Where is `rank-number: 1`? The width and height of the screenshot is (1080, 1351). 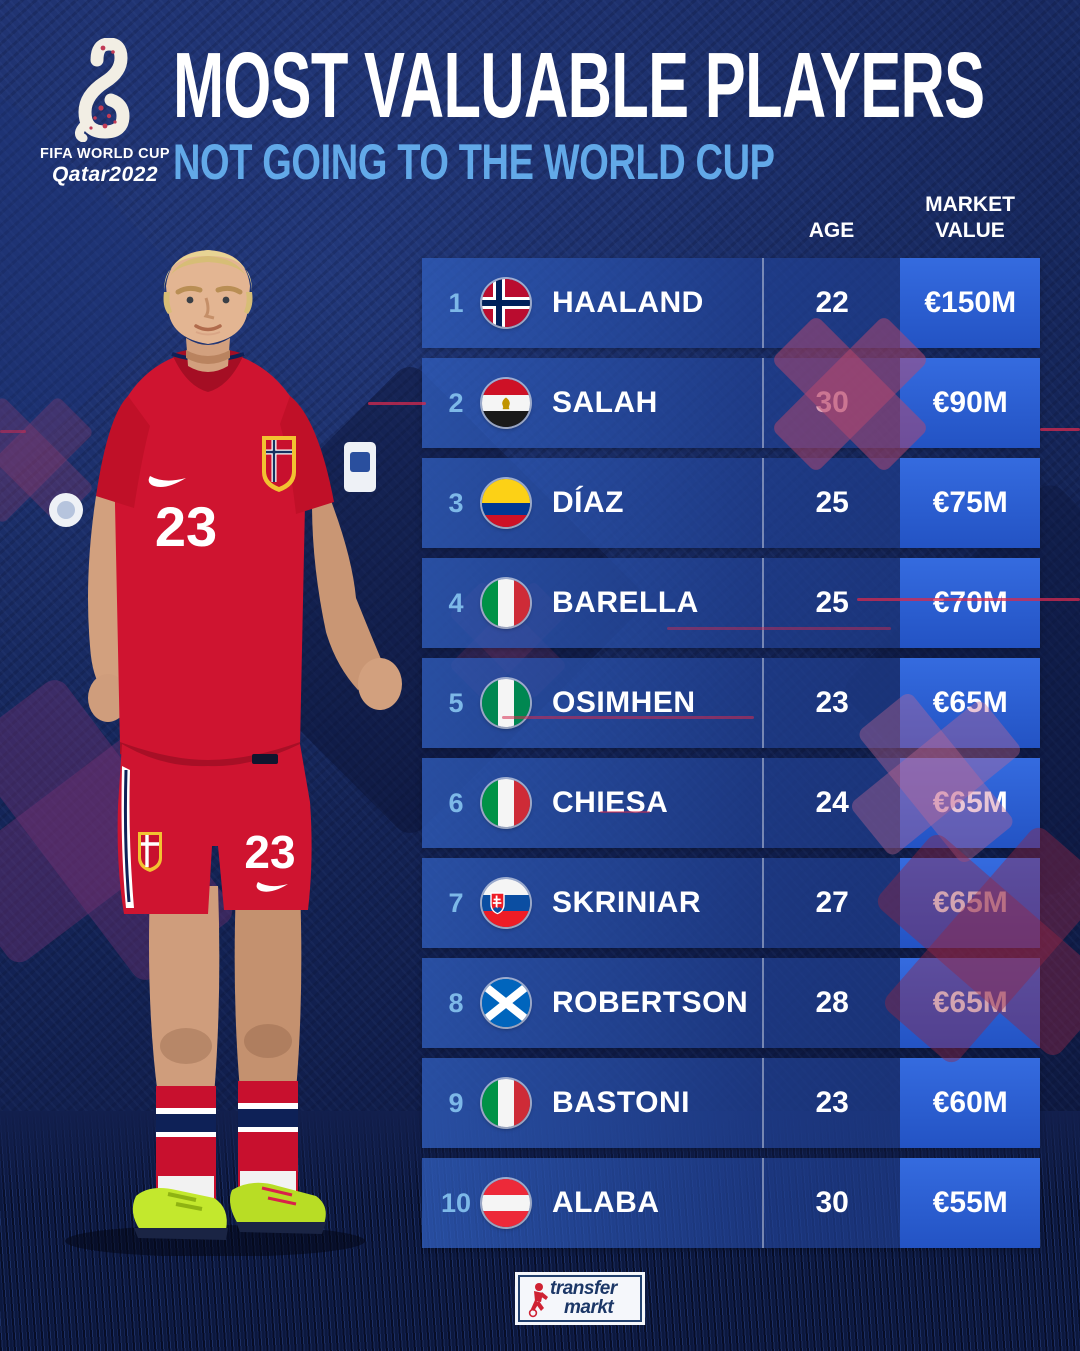 rank-number: 1 is located at coordinates (456, 302).